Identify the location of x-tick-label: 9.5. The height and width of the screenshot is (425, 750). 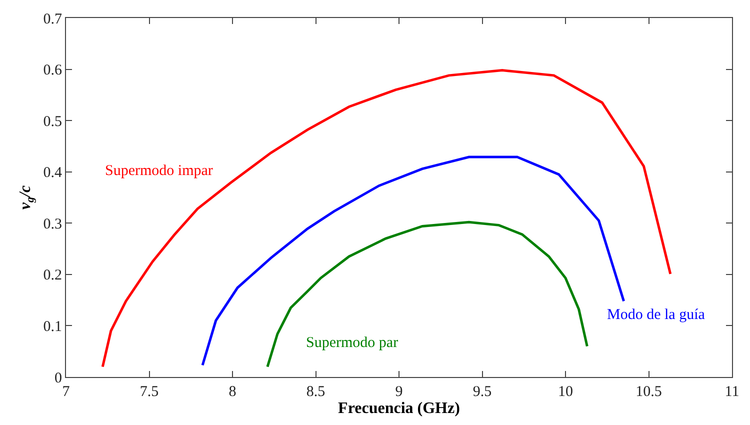
(482, 392).